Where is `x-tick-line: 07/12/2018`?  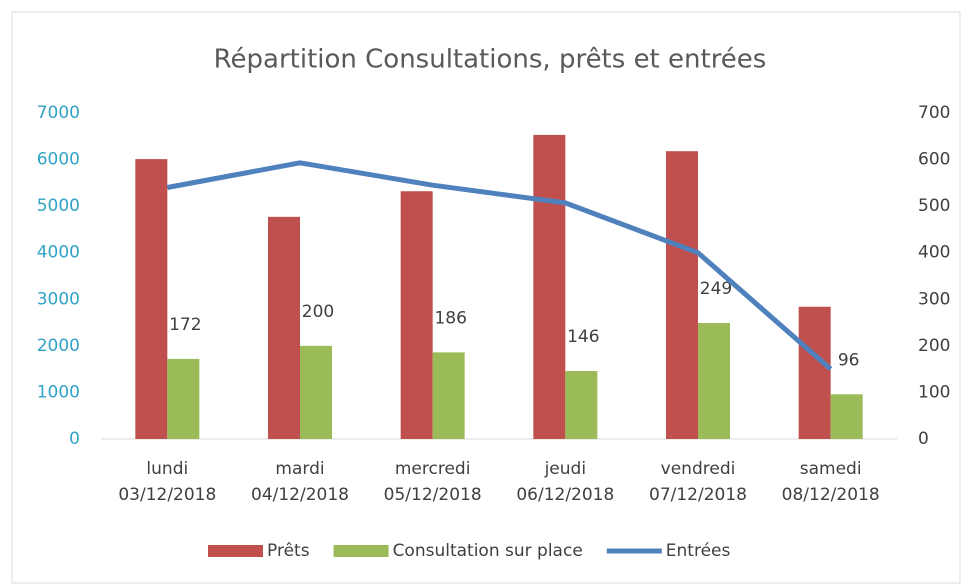 x-tick-line: 07/12/2018 is located at coordinates (698, 495).